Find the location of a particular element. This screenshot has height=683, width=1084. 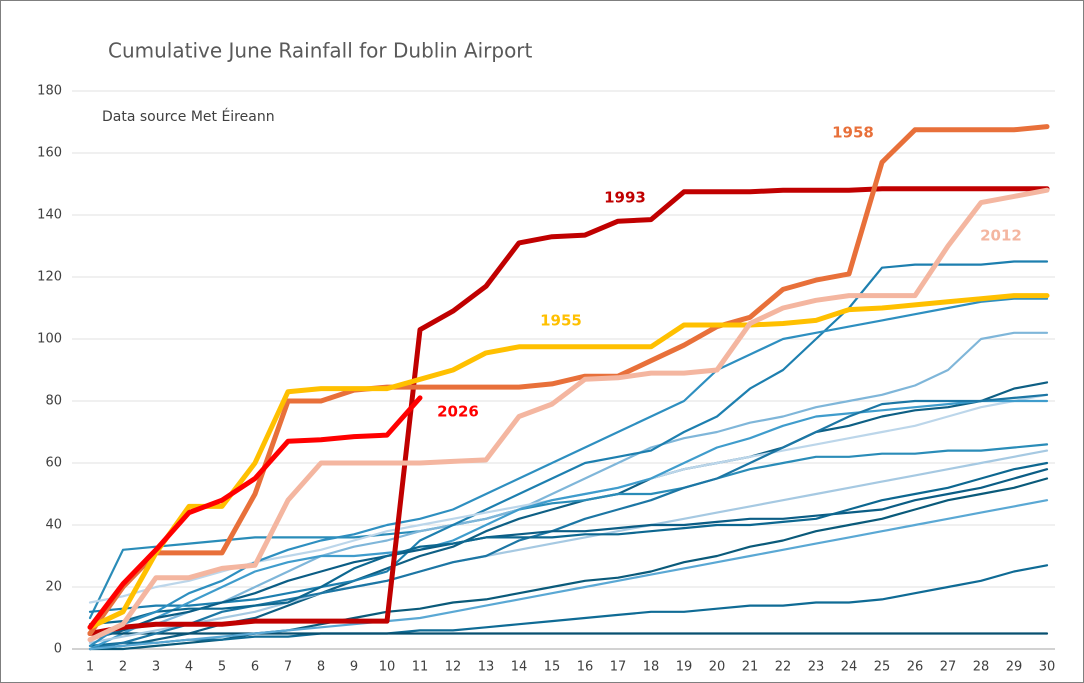

series-label: 1993 is located at coordinates (625, 198).